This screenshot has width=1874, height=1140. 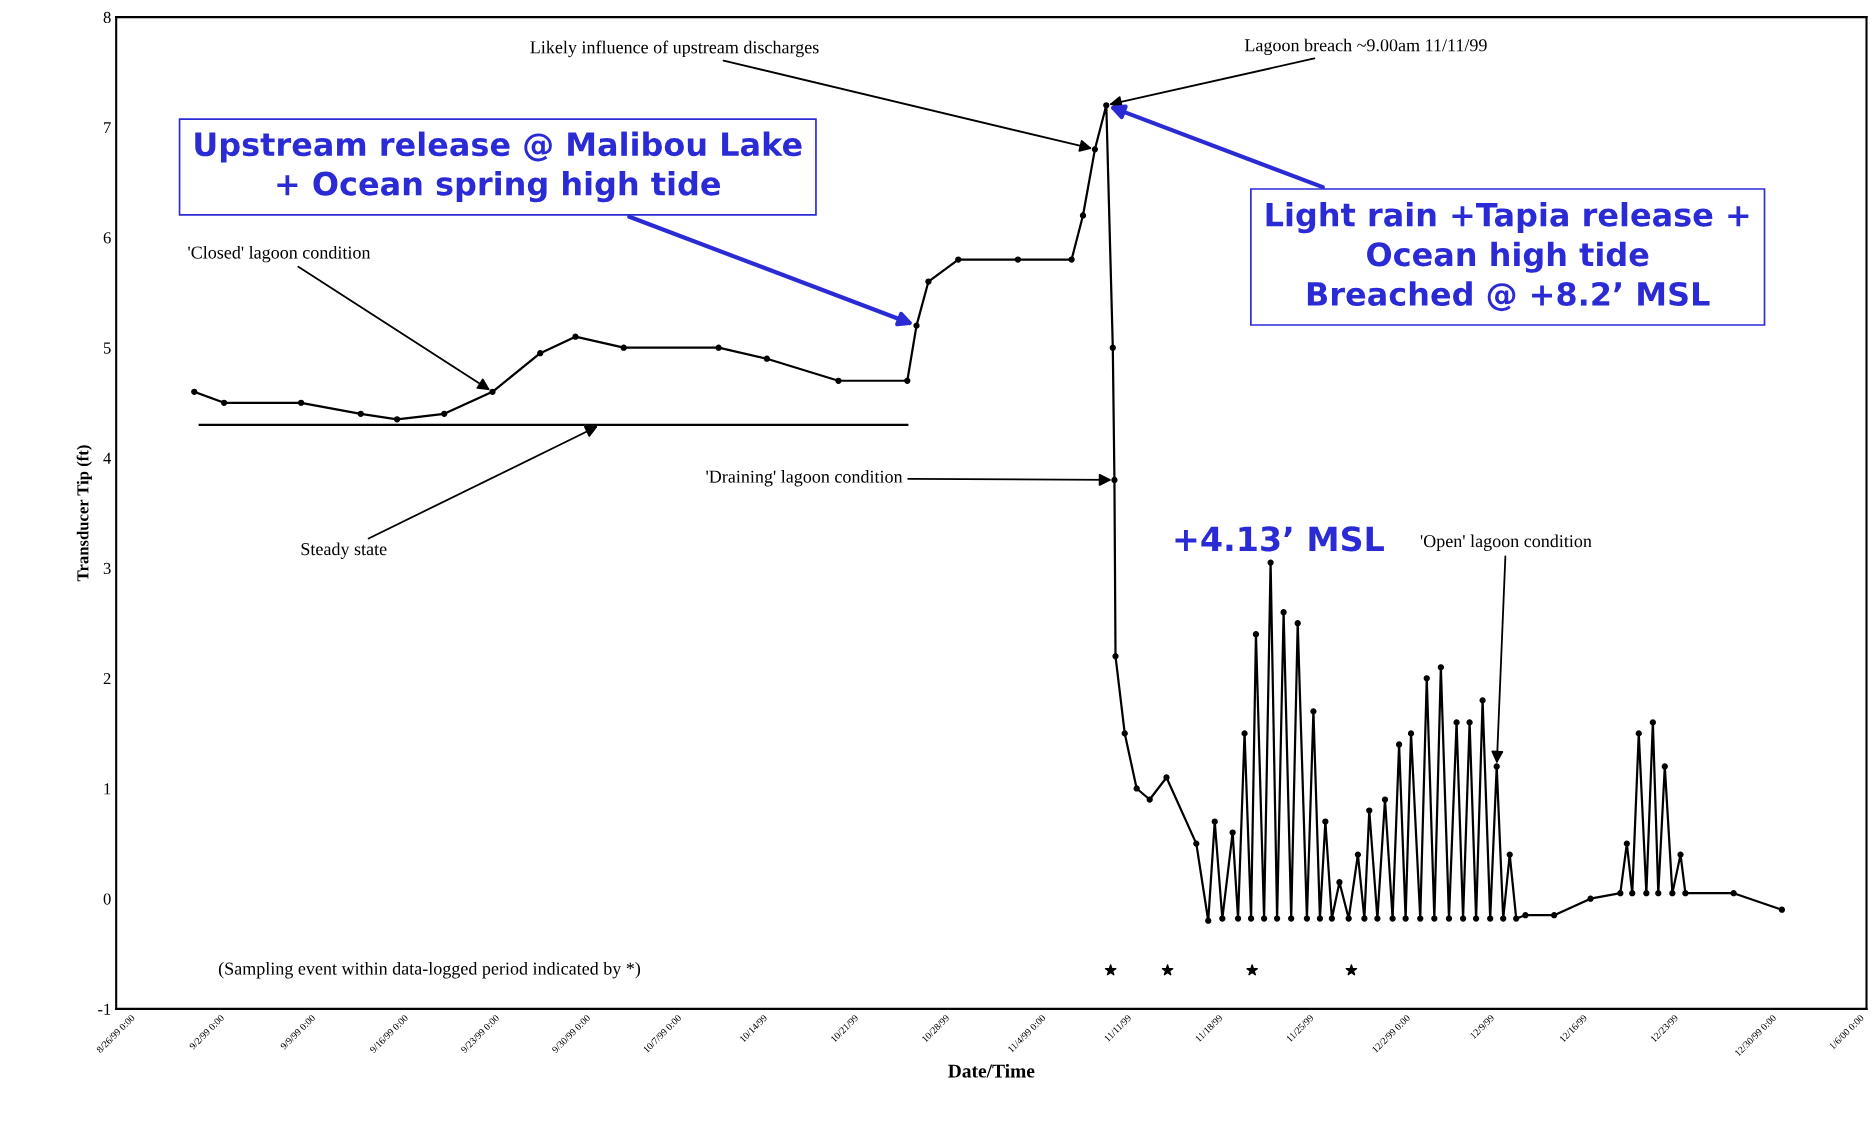 What do you see at coordinates (1279, 539) in the screenshot?
I see `annotation: +4.13’ MSL` at bounding box center [1279, 539].